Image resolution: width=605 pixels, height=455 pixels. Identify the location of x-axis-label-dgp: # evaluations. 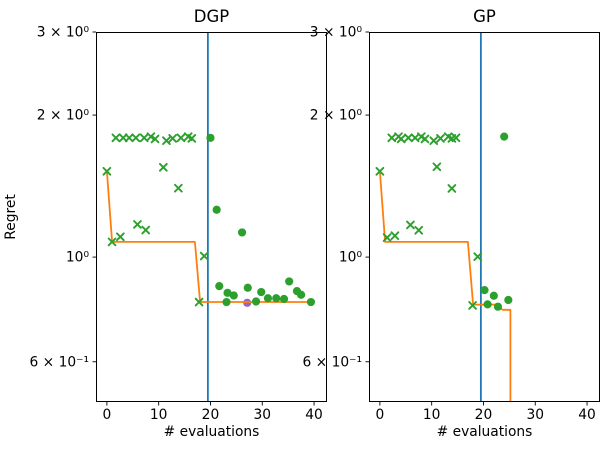
(211, 432).